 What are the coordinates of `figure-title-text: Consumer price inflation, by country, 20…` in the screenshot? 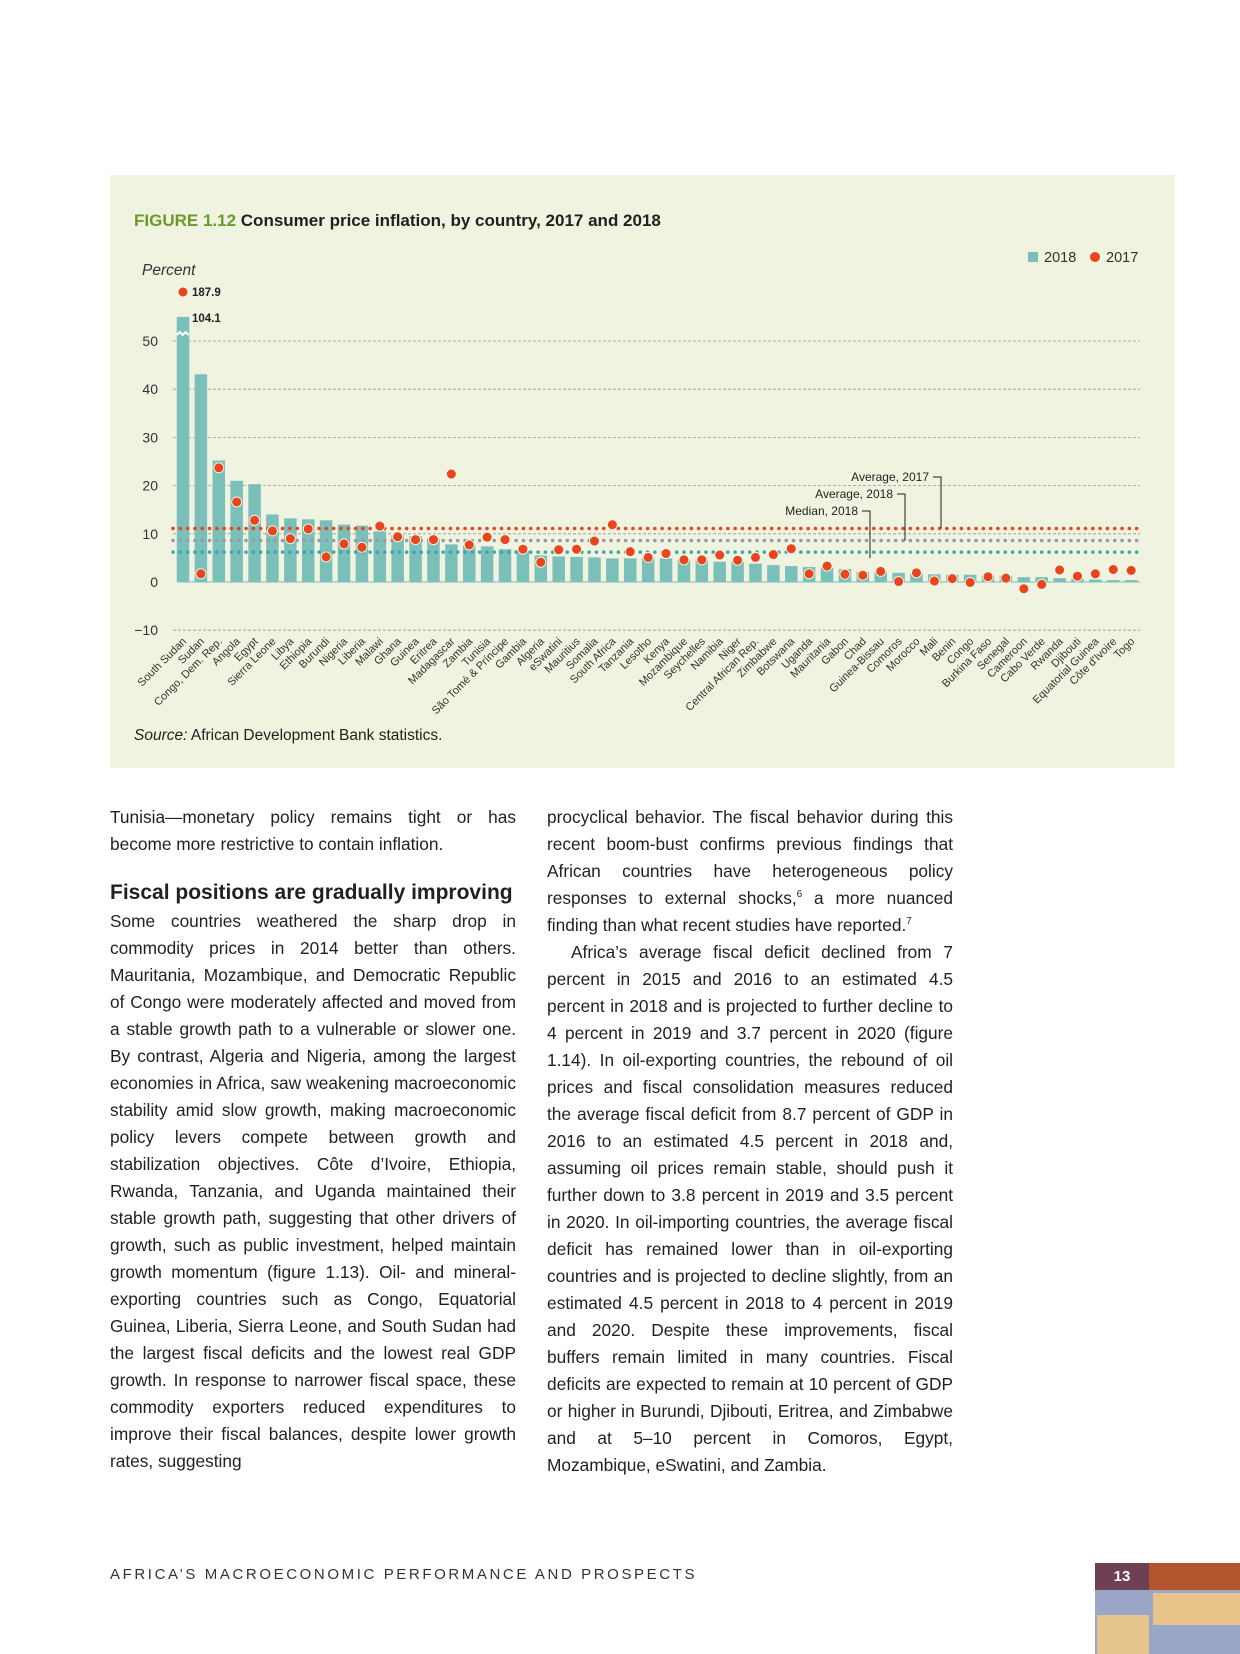 It's located at (450, 220).